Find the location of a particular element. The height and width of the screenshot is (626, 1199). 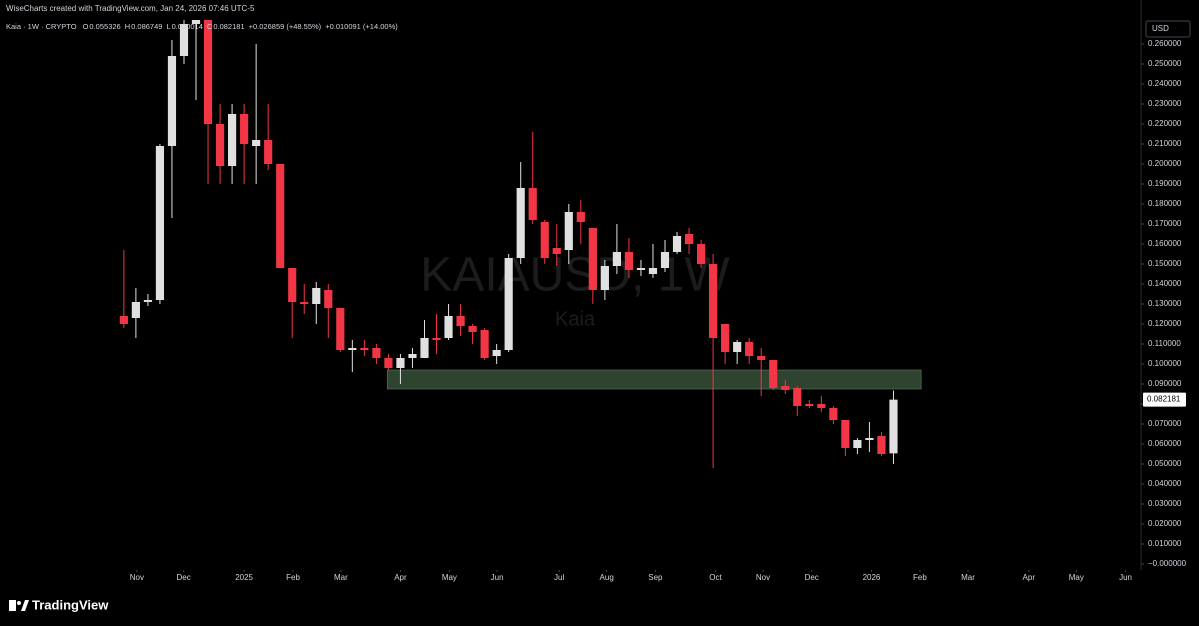

ohlc-value: 0.055326 is located at coordinates (104, 26).